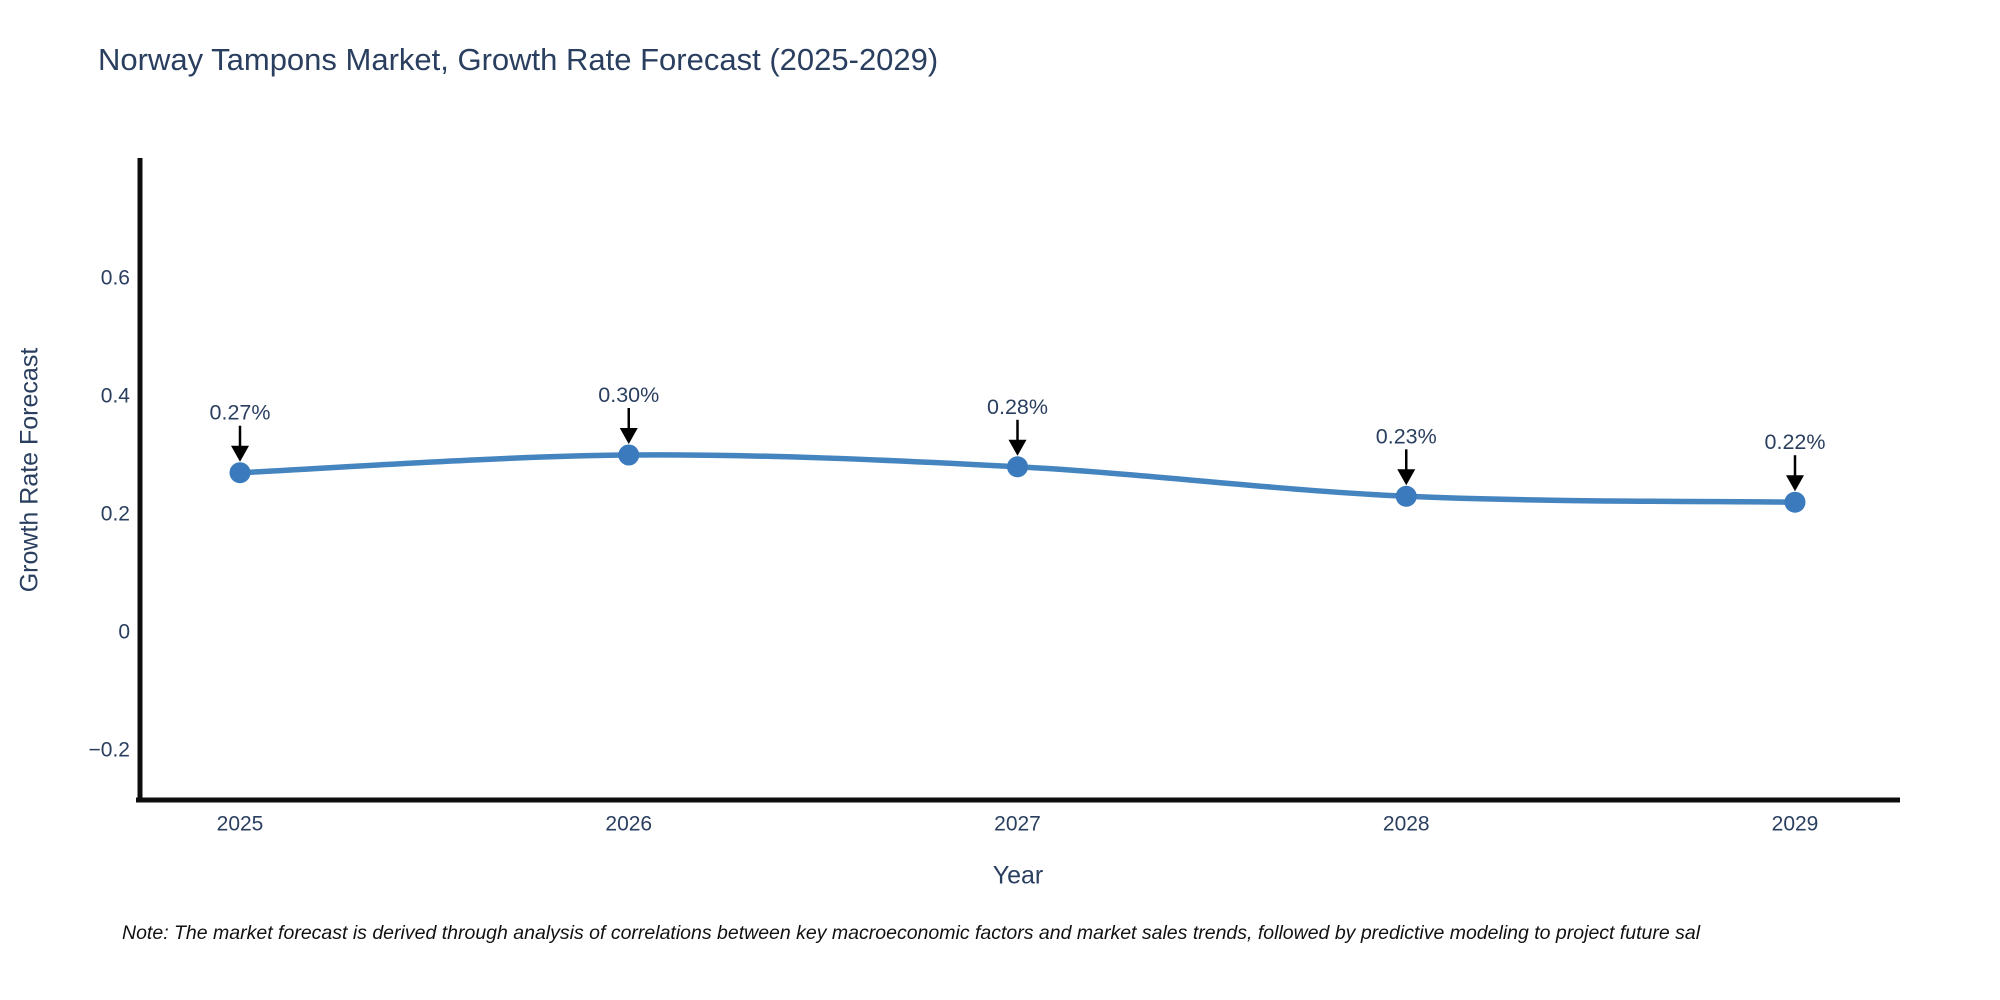  What do you see at coordinates (109, 750) in the screenshot?
I see `y-tick-label: −0.2` at bounding box center [109, 750].